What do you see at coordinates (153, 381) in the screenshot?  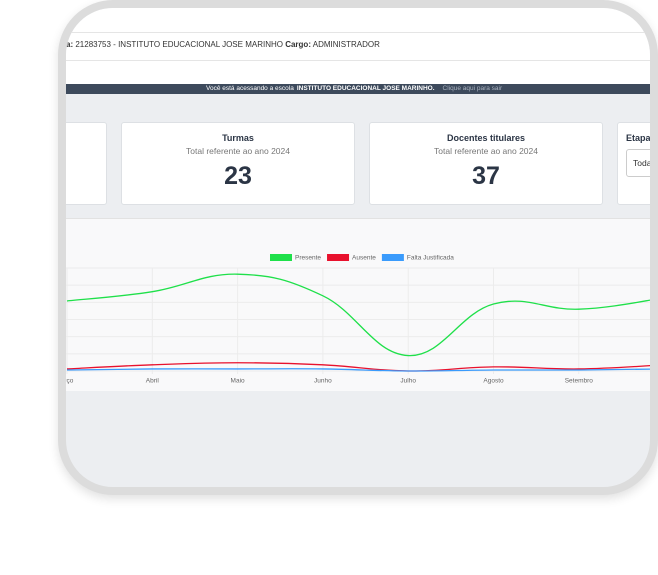 I see `x-tick-label: Abril` at bounding box center [153, 381].